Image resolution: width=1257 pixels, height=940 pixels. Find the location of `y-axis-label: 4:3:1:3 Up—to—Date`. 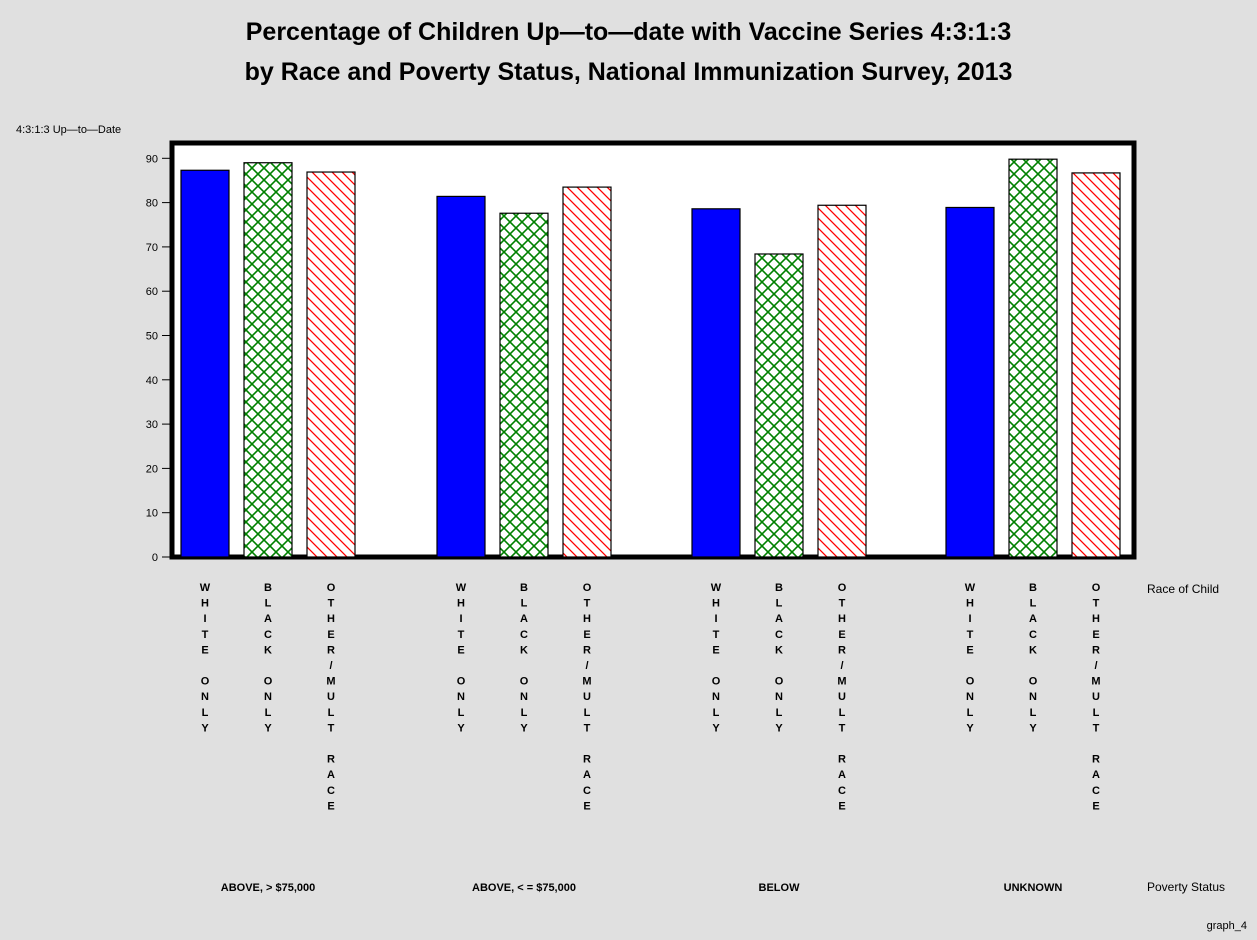

y-axis-label: 4:3:1:3 Up—to—Date is located at coordinates (69, 130).